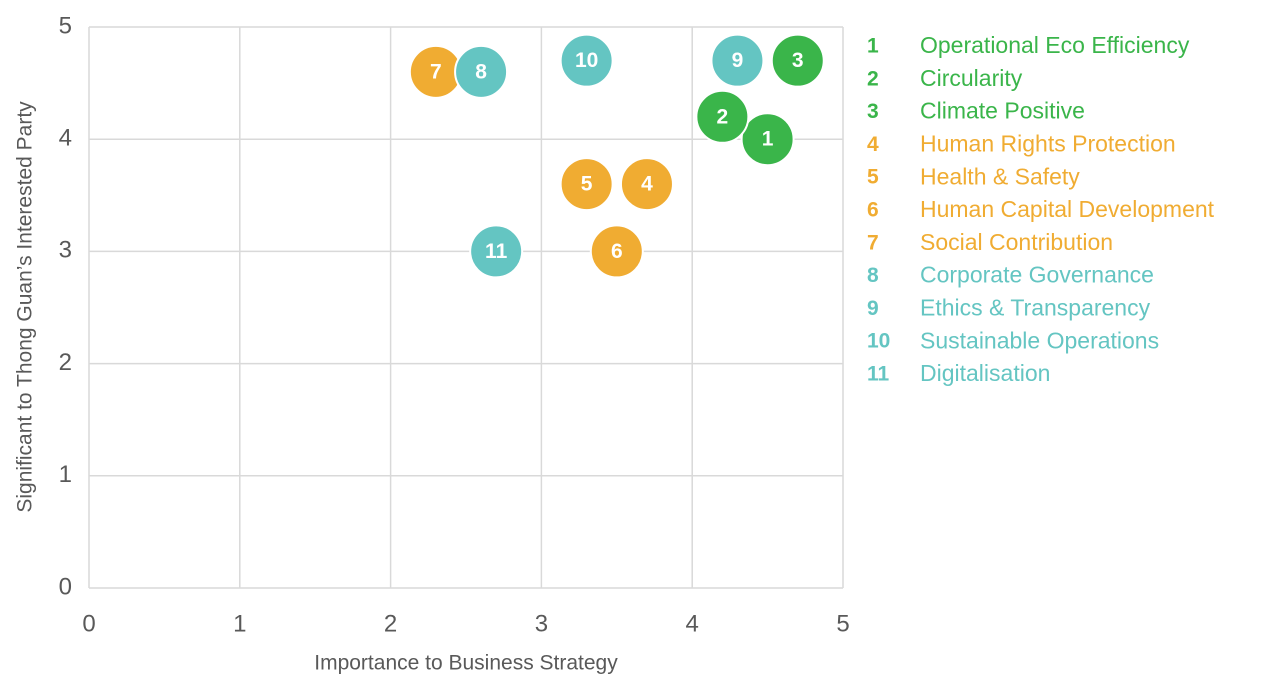 The width and height of the screenshot is (1279, 677). Describe the element at coordinates (1048, 143) in the screenshot. I see `legend-label: Human Rights Protection` at that location.